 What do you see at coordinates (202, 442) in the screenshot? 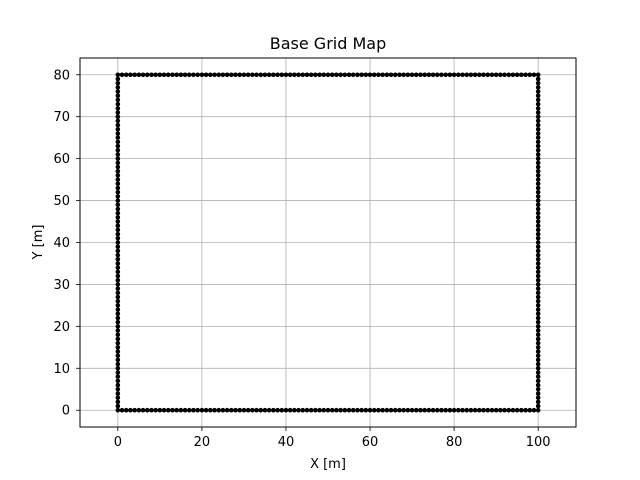
I see `x-tick-label: 20` at bounding box center [202, 442].